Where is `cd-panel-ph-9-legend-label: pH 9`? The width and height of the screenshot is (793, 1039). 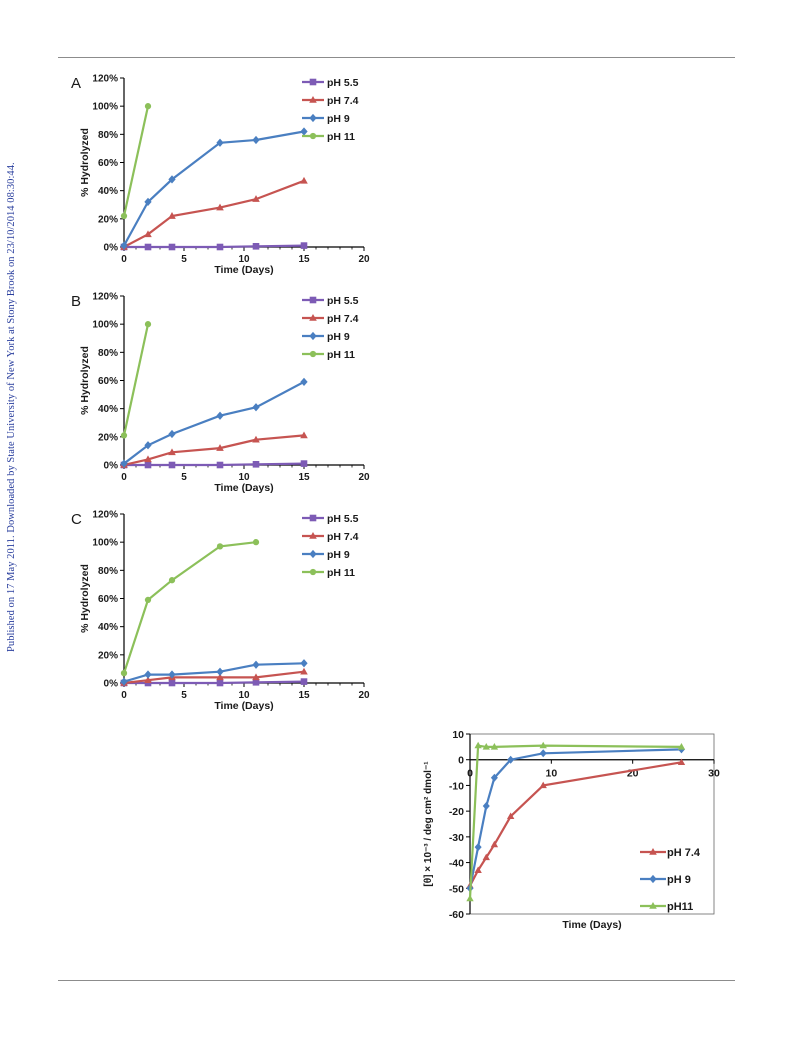 cd-panel-ph-9-legend-label: pH 9 is located at coordinates (679, 880).